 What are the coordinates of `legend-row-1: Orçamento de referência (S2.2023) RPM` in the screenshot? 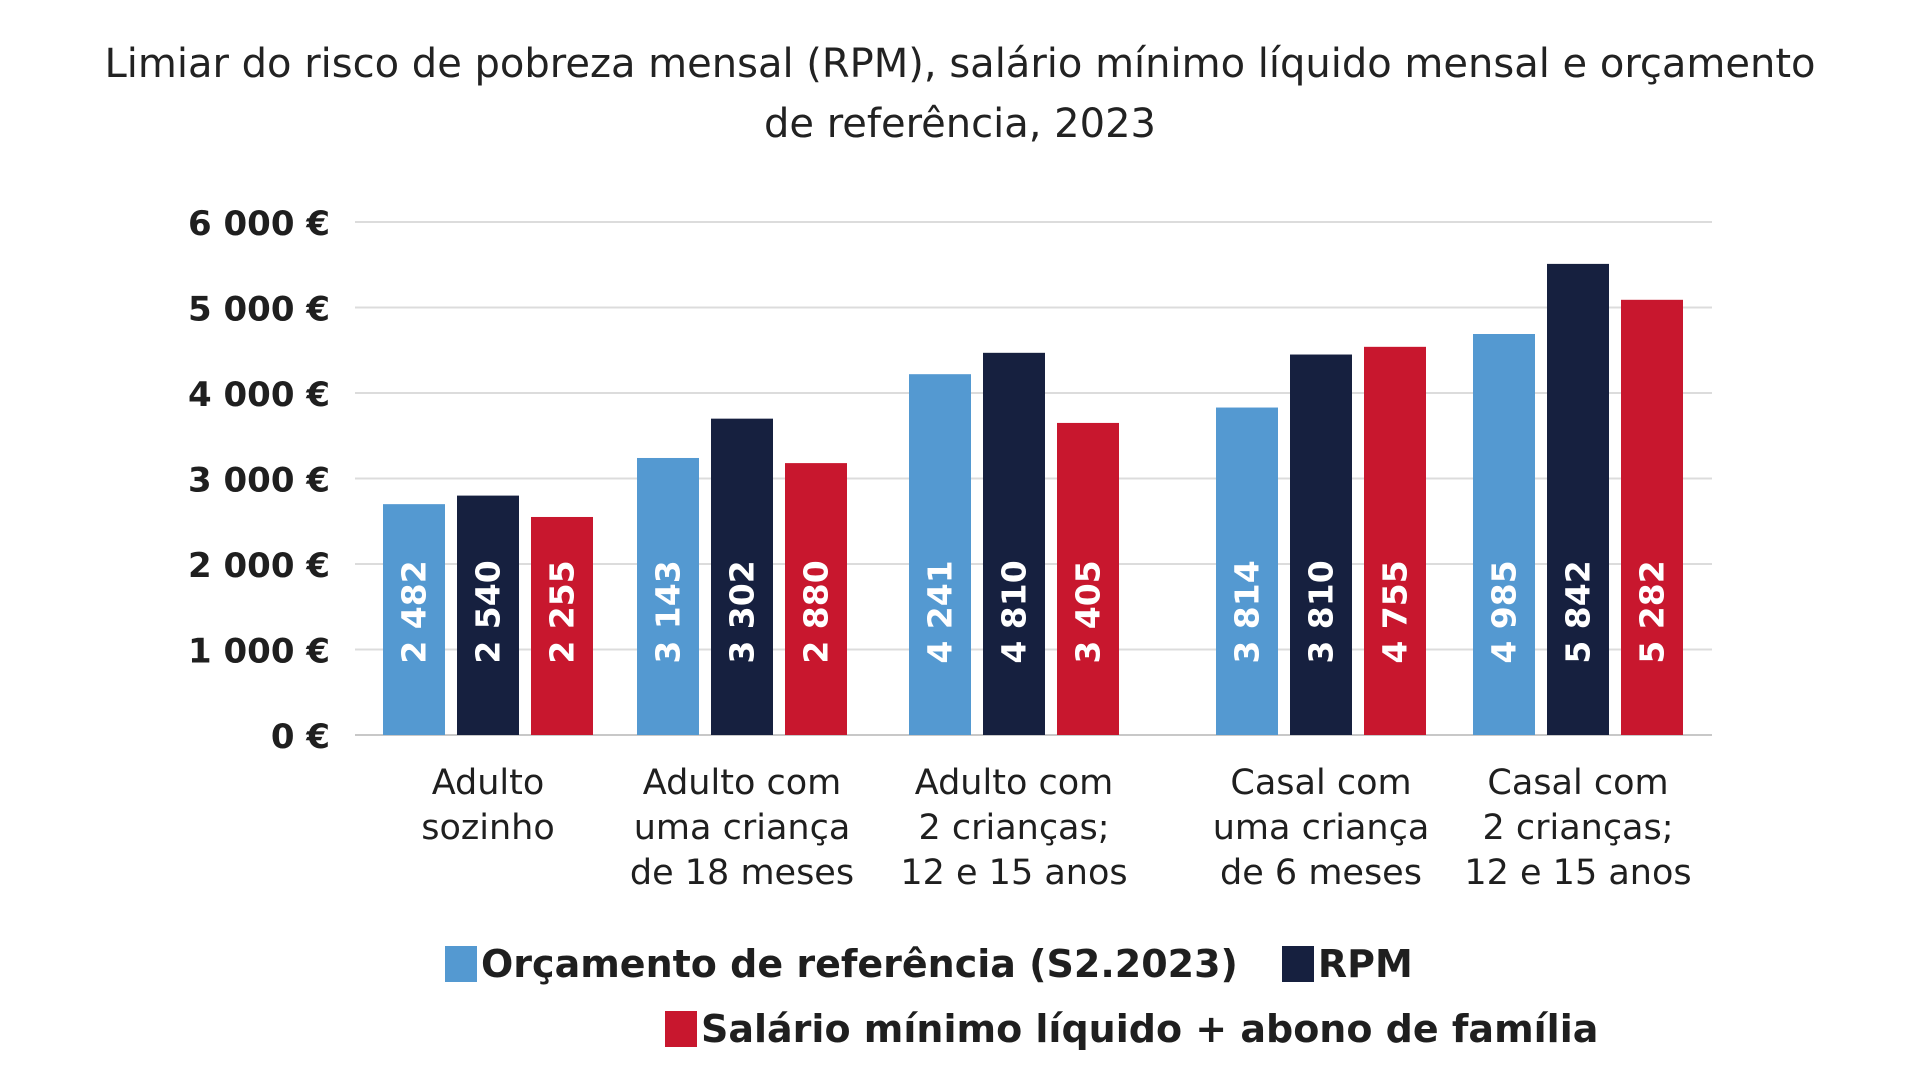 It's located at (951, 964).